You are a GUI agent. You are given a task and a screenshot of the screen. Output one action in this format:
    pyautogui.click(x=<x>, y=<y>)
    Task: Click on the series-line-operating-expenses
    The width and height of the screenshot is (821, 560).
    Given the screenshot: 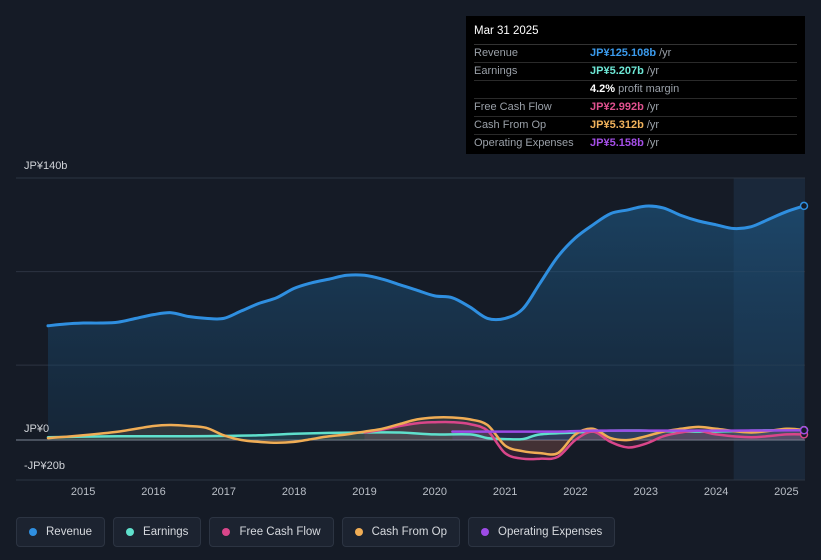 What is the action you would take?
    pyautogui.click(x=628, y=431)
    